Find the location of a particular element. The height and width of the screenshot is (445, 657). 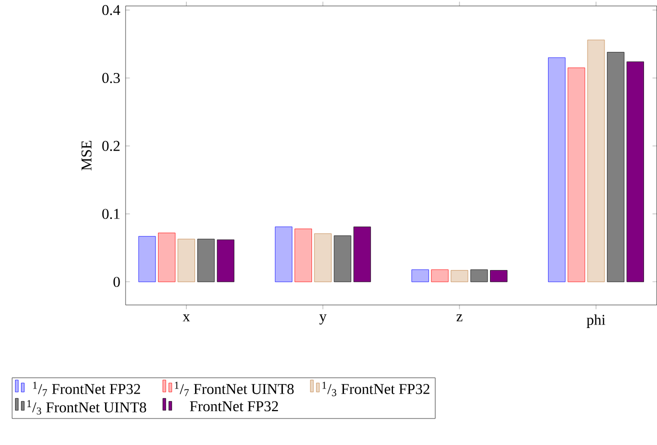

y-axis-title: MSE is located at coordinates (87, 156).